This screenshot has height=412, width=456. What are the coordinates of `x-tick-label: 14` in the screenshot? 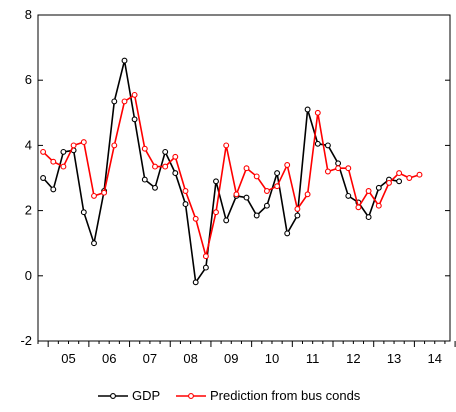 It's located at (435, 358).